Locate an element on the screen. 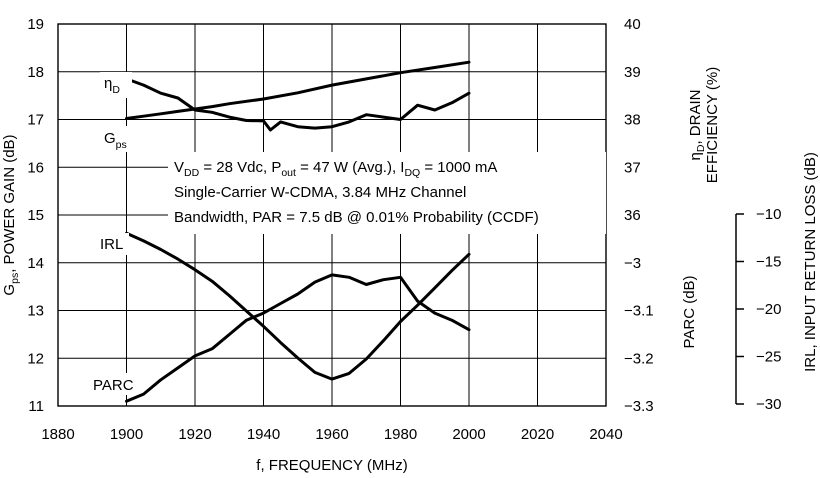  x-tick-label: 2040 is located at coordinates (605, 434).